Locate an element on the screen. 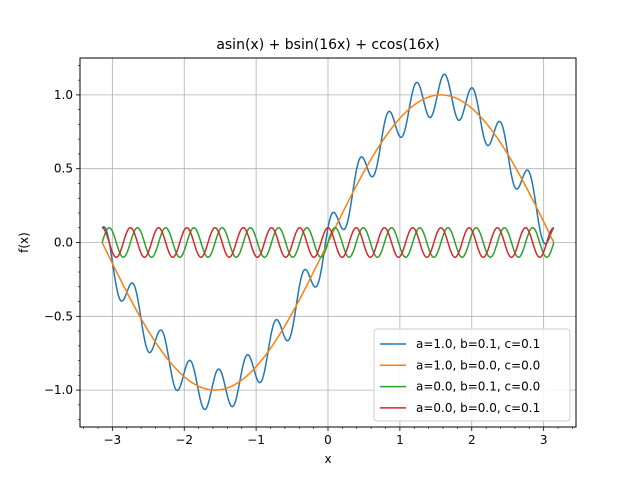 Image resolution: width=640 pixels, height=480 pixels. y-tick-label: 0.5 is located at coordinates (63, 169).